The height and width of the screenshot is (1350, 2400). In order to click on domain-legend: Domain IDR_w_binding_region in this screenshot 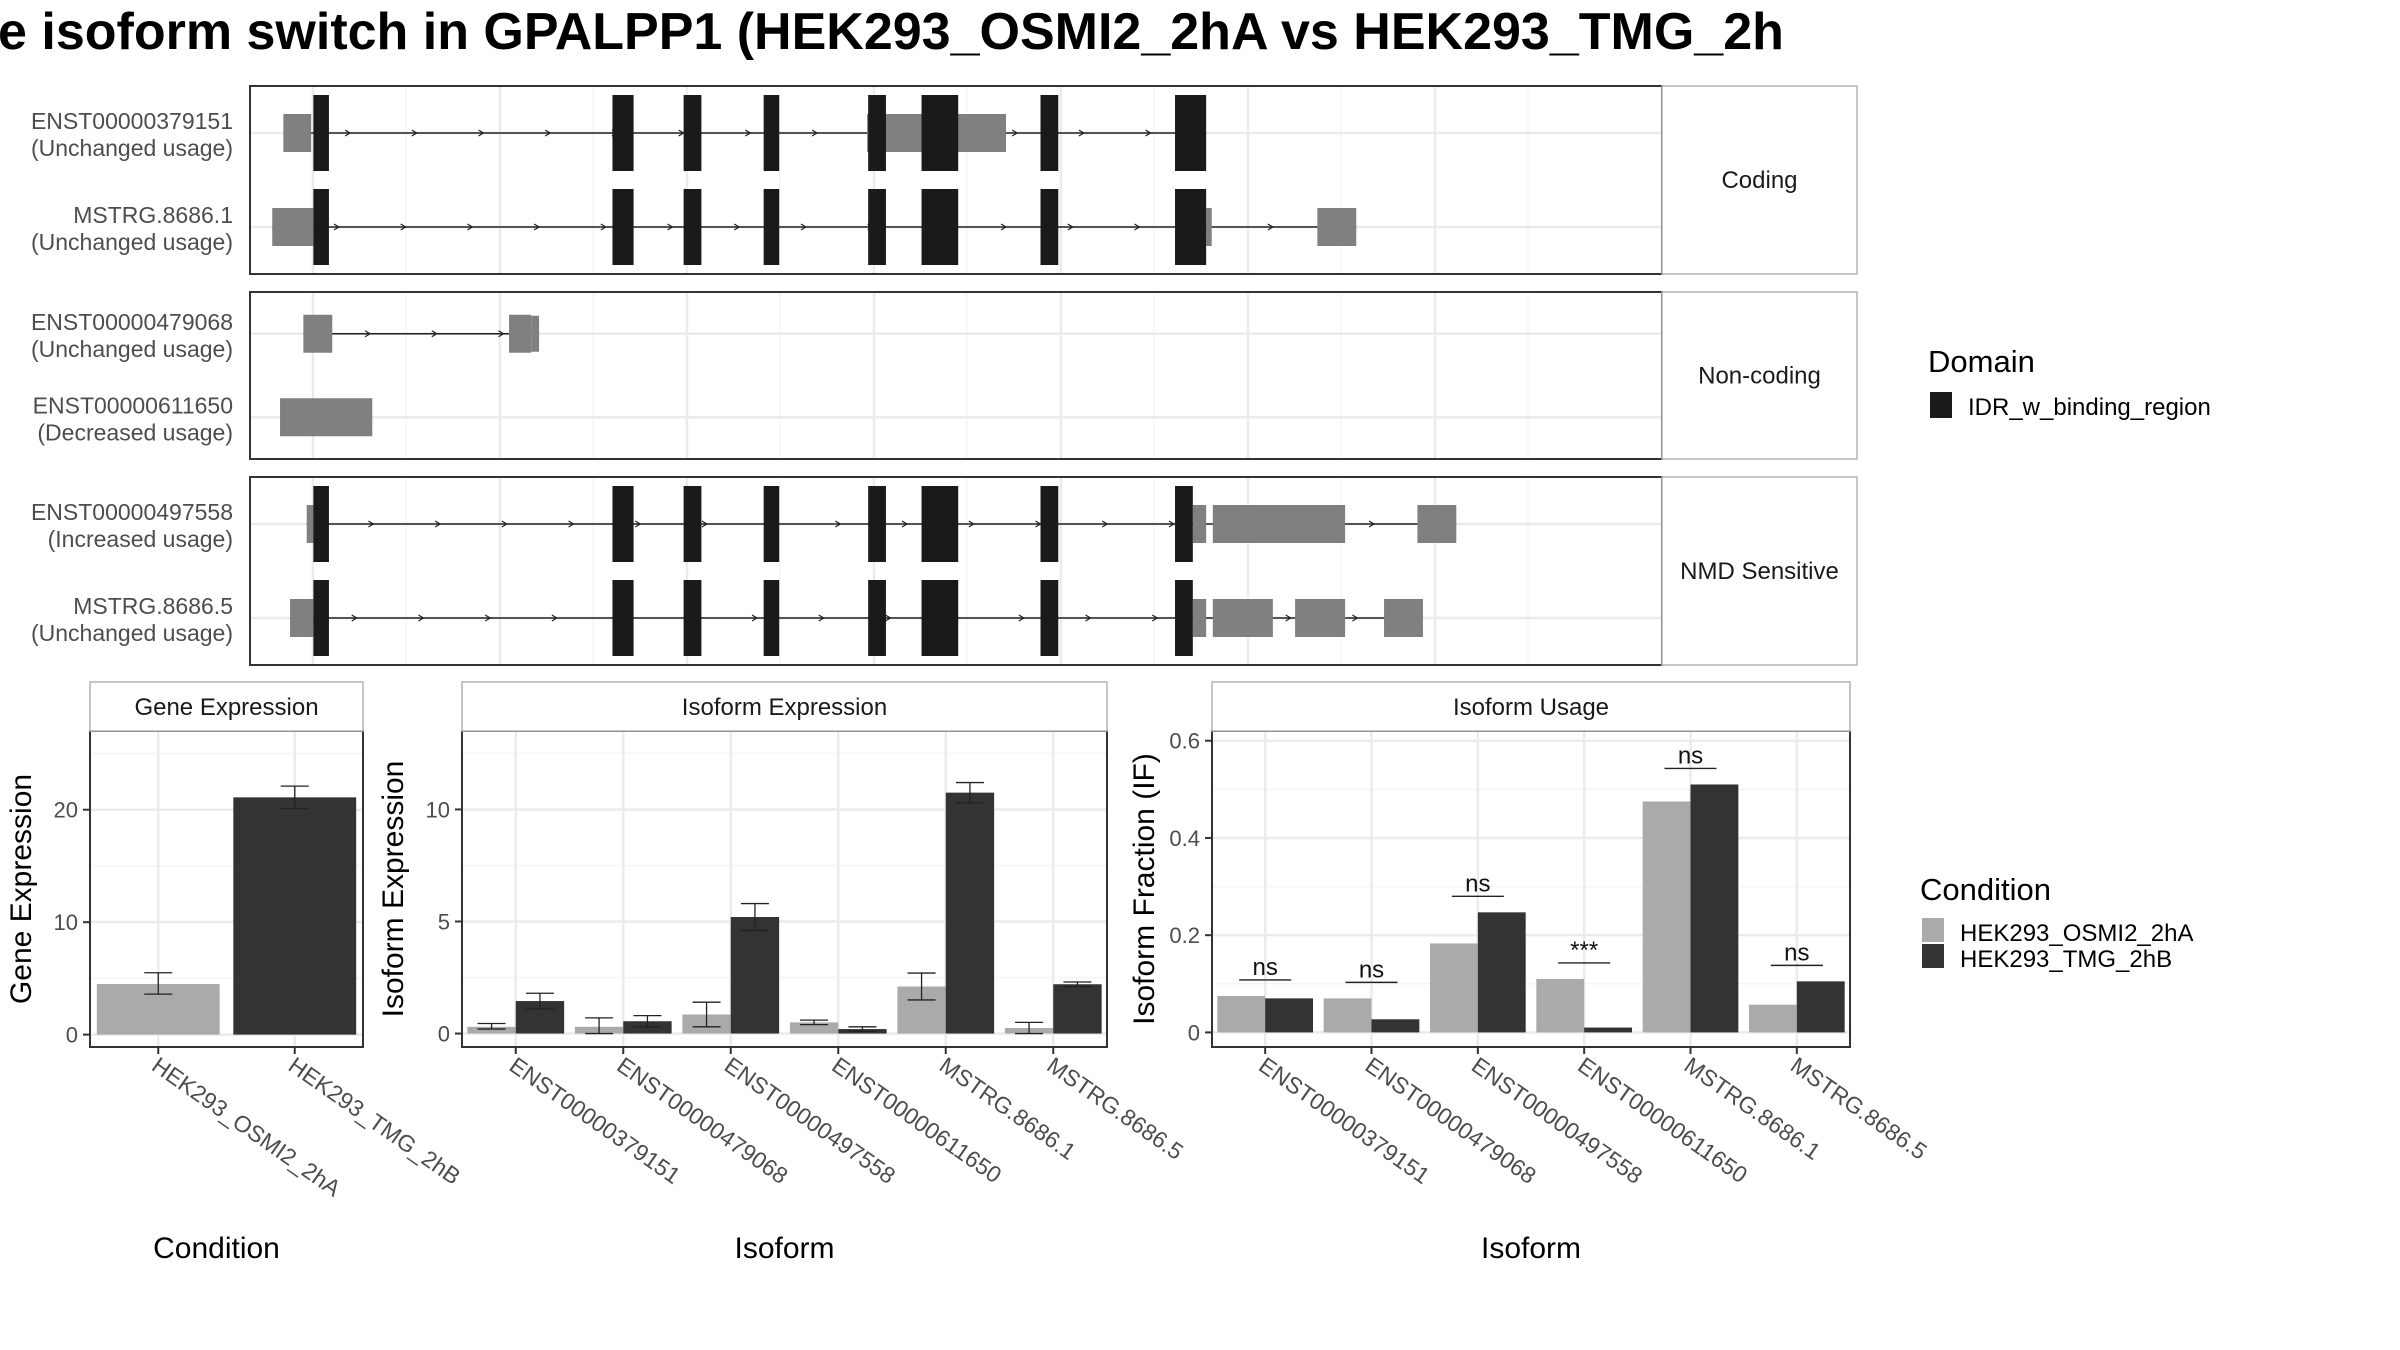, I will do `click(2069, 382)`.